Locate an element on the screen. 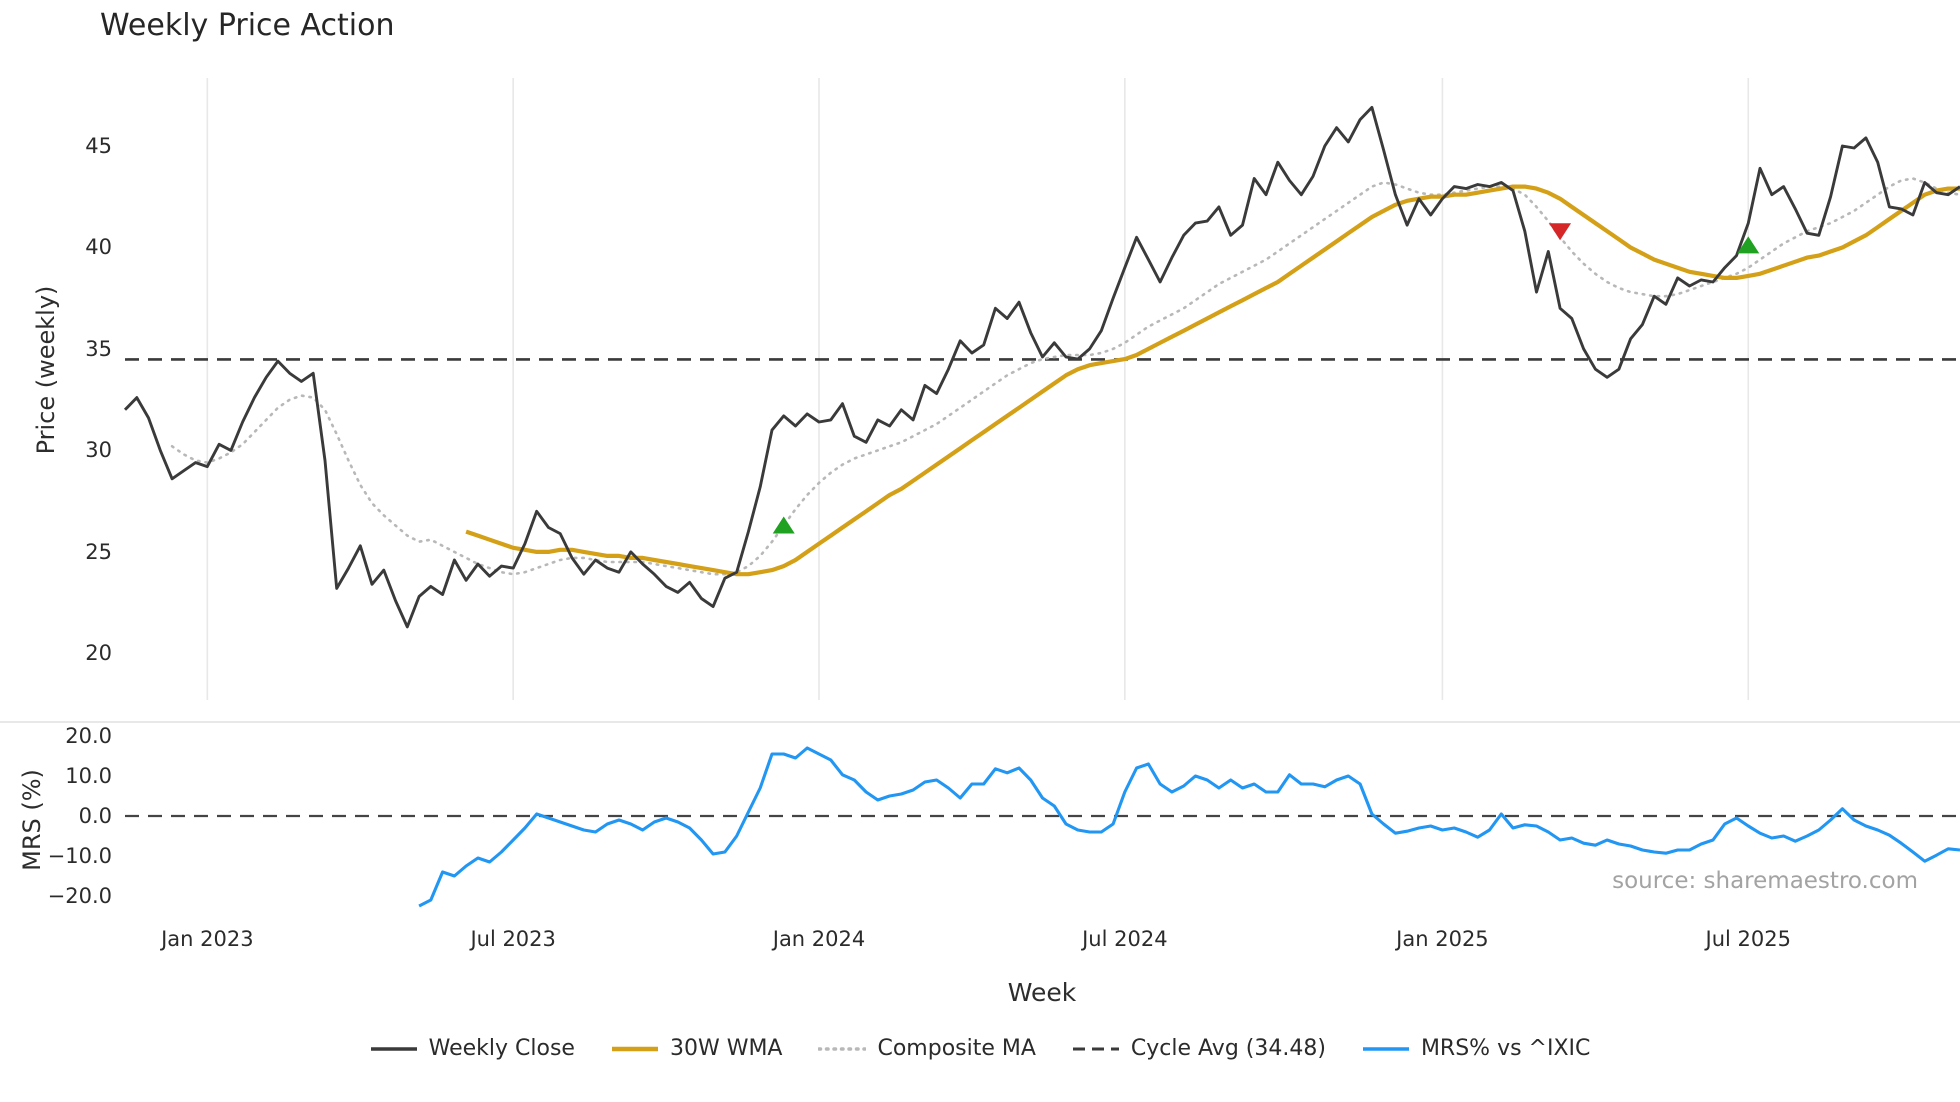 This screenshot has height=1102, width=1960. price-tick-40: 40 is located at coordinates (98, 247).